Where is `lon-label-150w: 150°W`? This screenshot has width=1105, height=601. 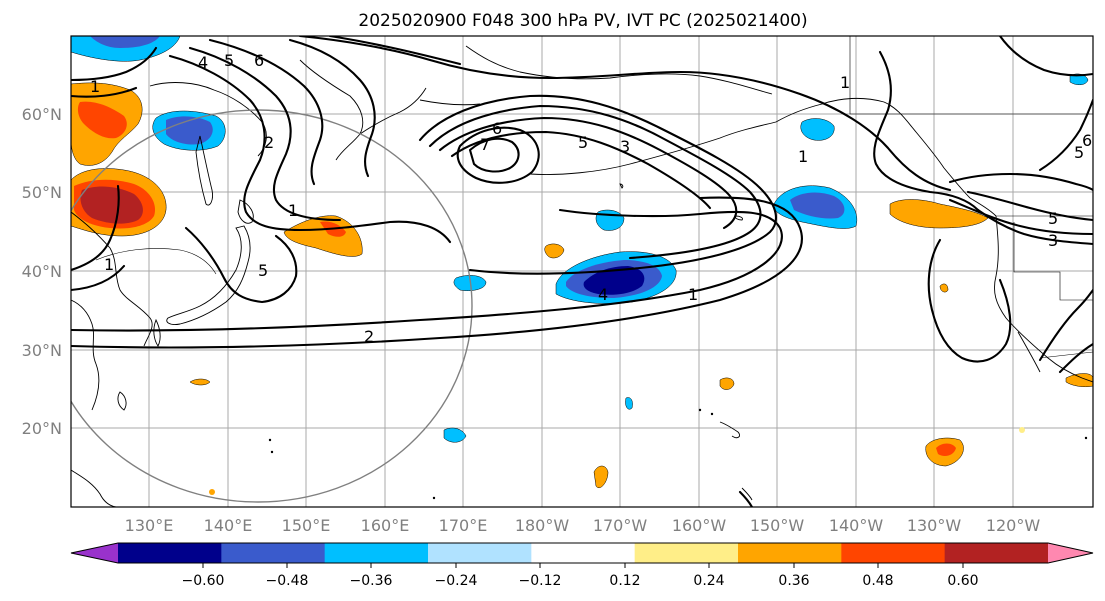
lon-label-150w: 150°W is located at coordinates (777, 525).